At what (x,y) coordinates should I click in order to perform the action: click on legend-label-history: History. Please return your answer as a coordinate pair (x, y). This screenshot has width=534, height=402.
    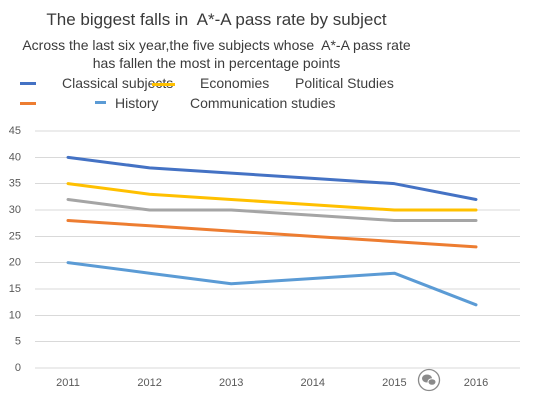
    Looking at the image, I should click on (137, 103).